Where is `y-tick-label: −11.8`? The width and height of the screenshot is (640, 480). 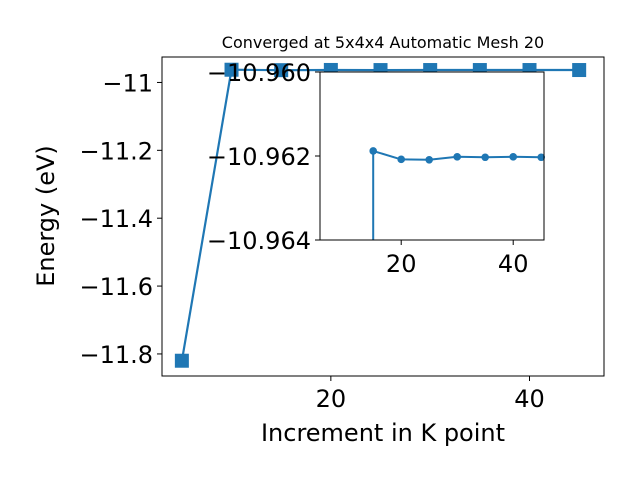
y-tick-label: −11.8 is located at coordinates (116, 355).